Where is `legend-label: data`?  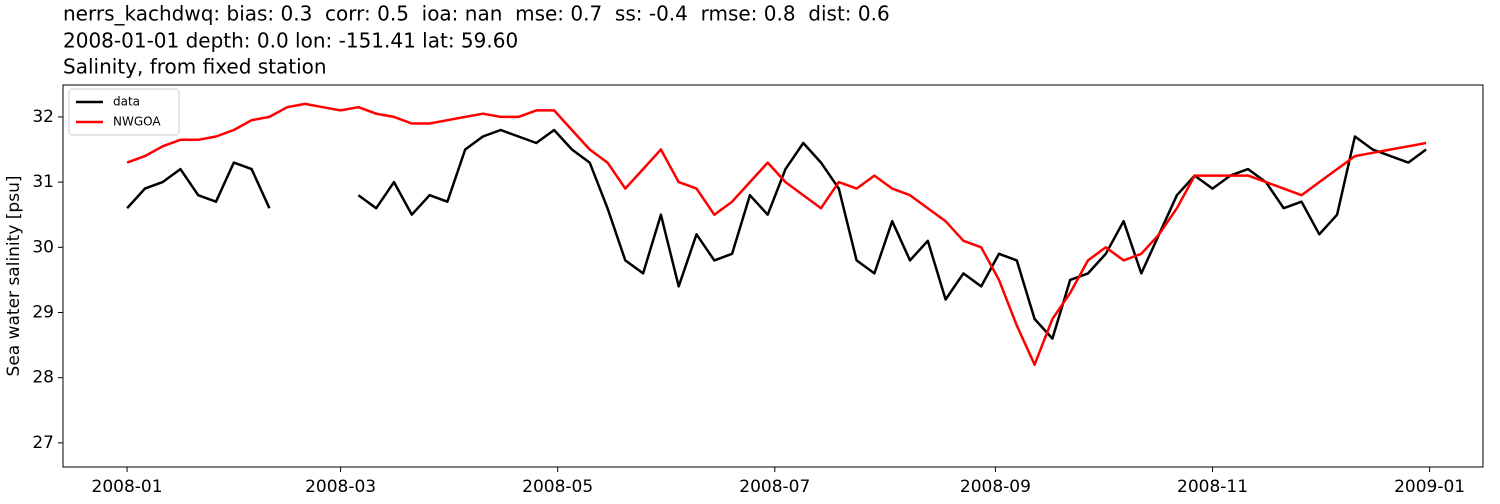
legend-label: data is located at coordinates (126, 102).